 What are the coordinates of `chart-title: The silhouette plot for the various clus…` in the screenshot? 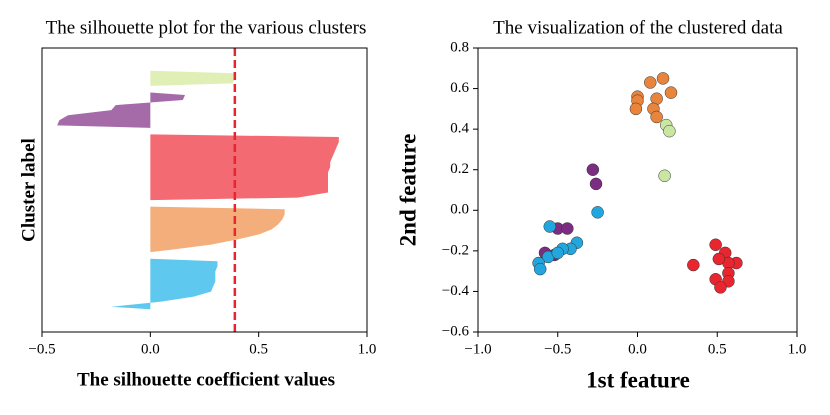 It's located at (206, 27).